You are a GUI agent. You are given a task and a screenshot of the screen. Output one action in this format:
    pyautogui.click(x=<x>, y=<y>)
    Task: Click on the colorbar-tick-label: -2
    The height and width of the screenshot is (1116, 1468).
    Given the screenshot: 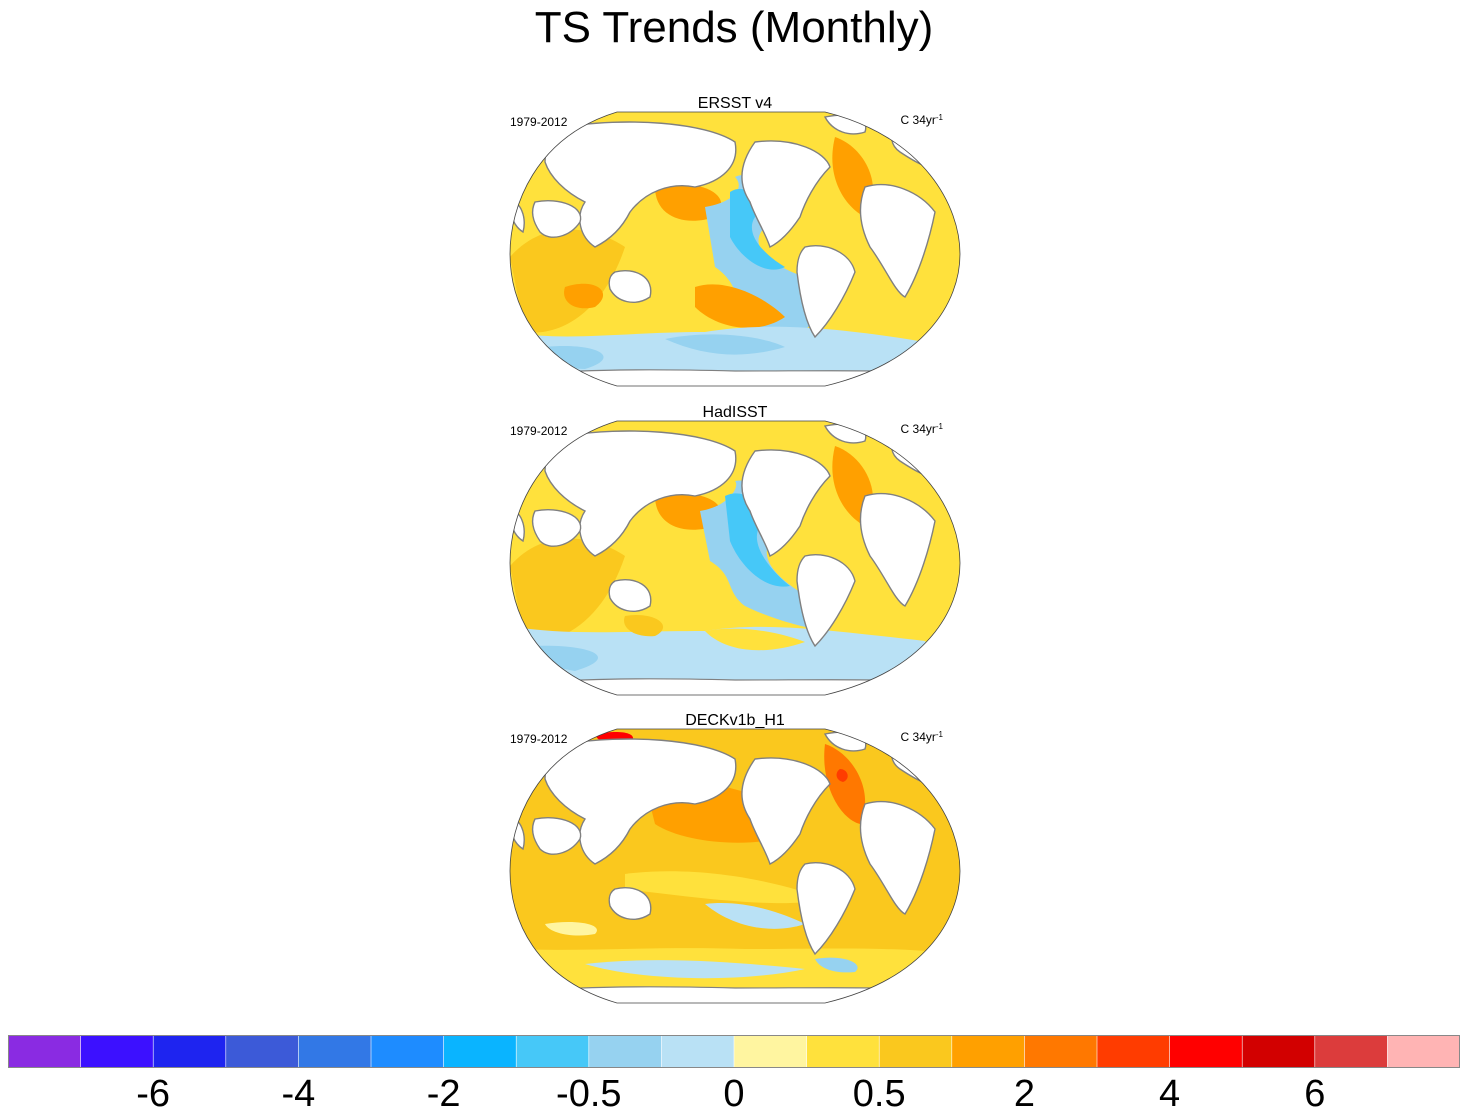 What is the action you would take?
    pyautogui.click(x=443, y=1094)
    